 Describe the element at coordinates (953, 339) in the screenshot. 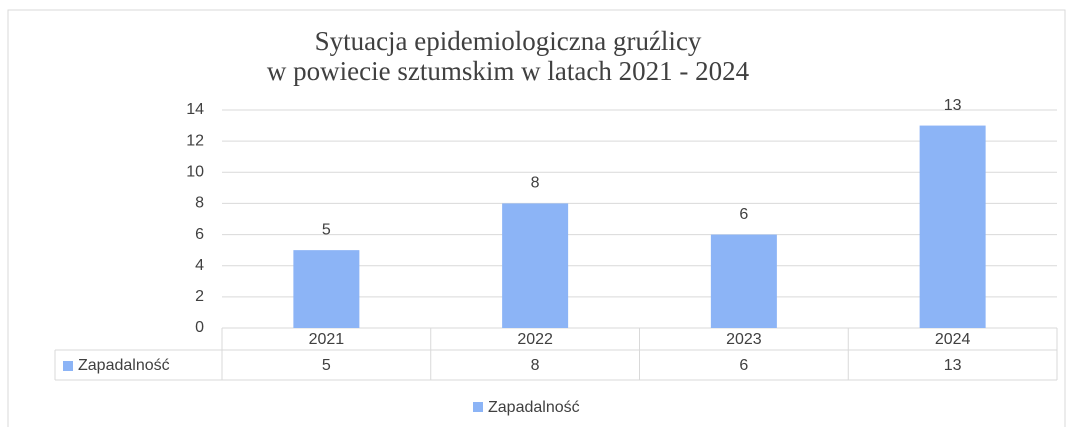

I see `x-tick-label: 2024` at that location.